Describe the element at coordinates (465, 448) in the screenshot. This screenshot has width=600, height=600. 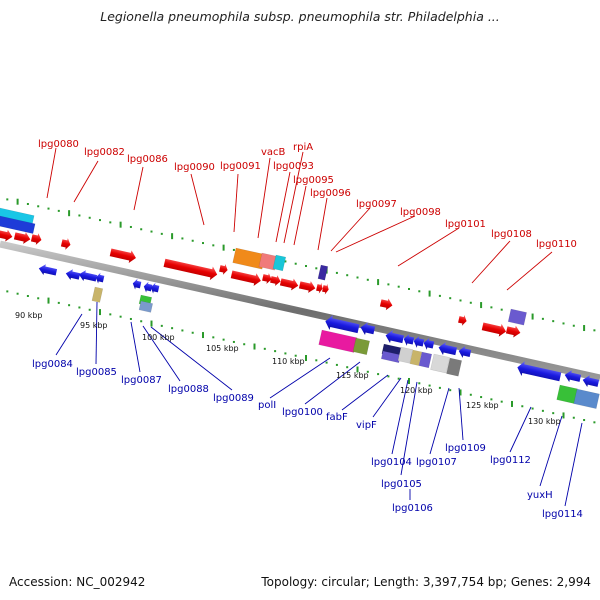
I see `gene-label-lpg0109: lpg0109` at that location.